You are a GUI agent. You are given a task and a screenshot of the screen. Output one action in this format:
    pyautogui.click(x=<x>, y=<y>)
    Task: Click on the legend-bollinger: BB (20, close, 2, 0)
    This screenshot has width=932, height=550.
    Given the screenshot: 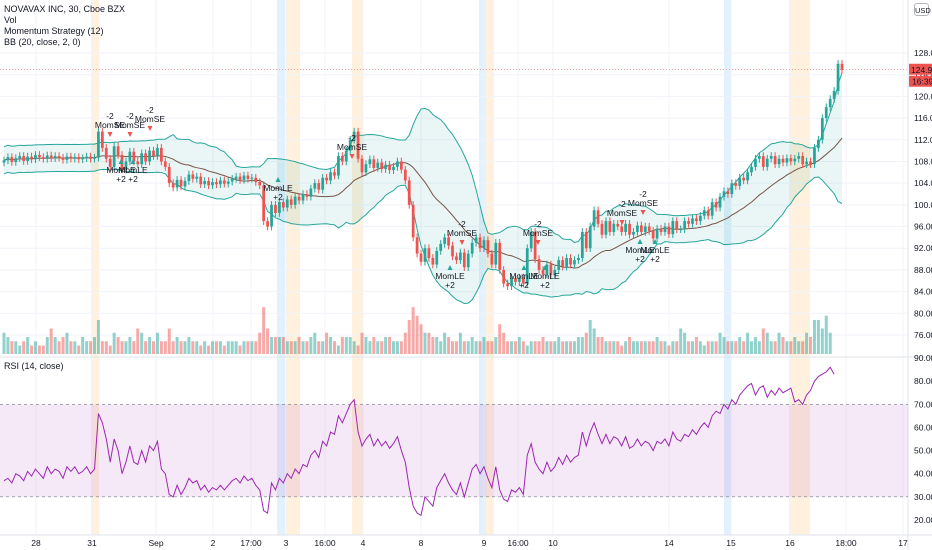 What is the action you would take?
    pyautogui.click(x=42, y=42)
    